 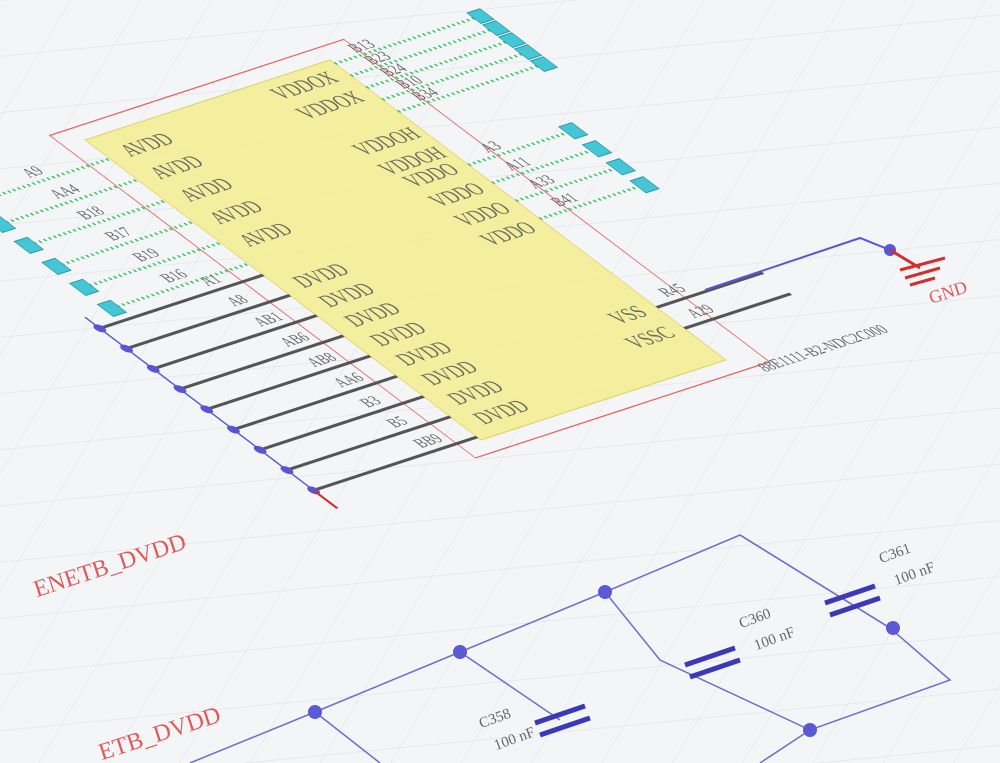 I want to click on pin-number: AB1, so click(x=268, y=320).